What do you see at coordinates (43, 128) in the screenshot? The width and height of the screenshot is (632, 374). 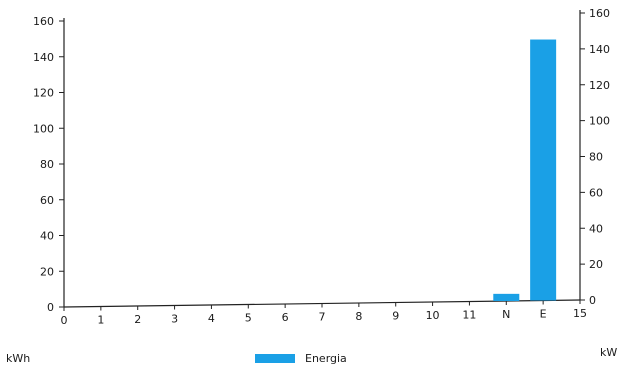 I see `left-y-tick-label: 100` at bounding box center [43, 128].